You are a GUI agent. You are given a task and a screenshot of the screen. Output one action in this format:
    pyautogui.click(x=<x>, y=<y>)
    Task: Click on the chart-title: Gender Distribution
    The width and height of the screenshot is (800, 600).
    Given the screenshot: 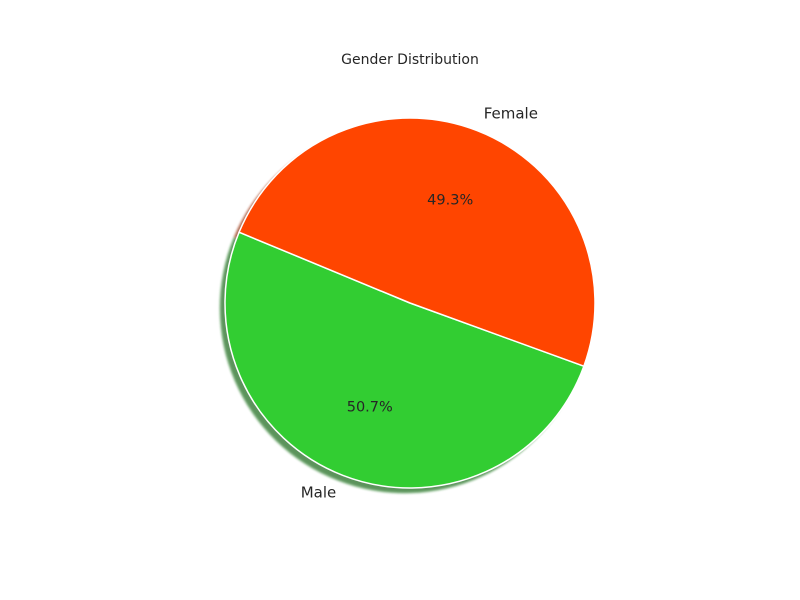 What is the action you would take?
    pyautogui.click(x=410, y=60)
    